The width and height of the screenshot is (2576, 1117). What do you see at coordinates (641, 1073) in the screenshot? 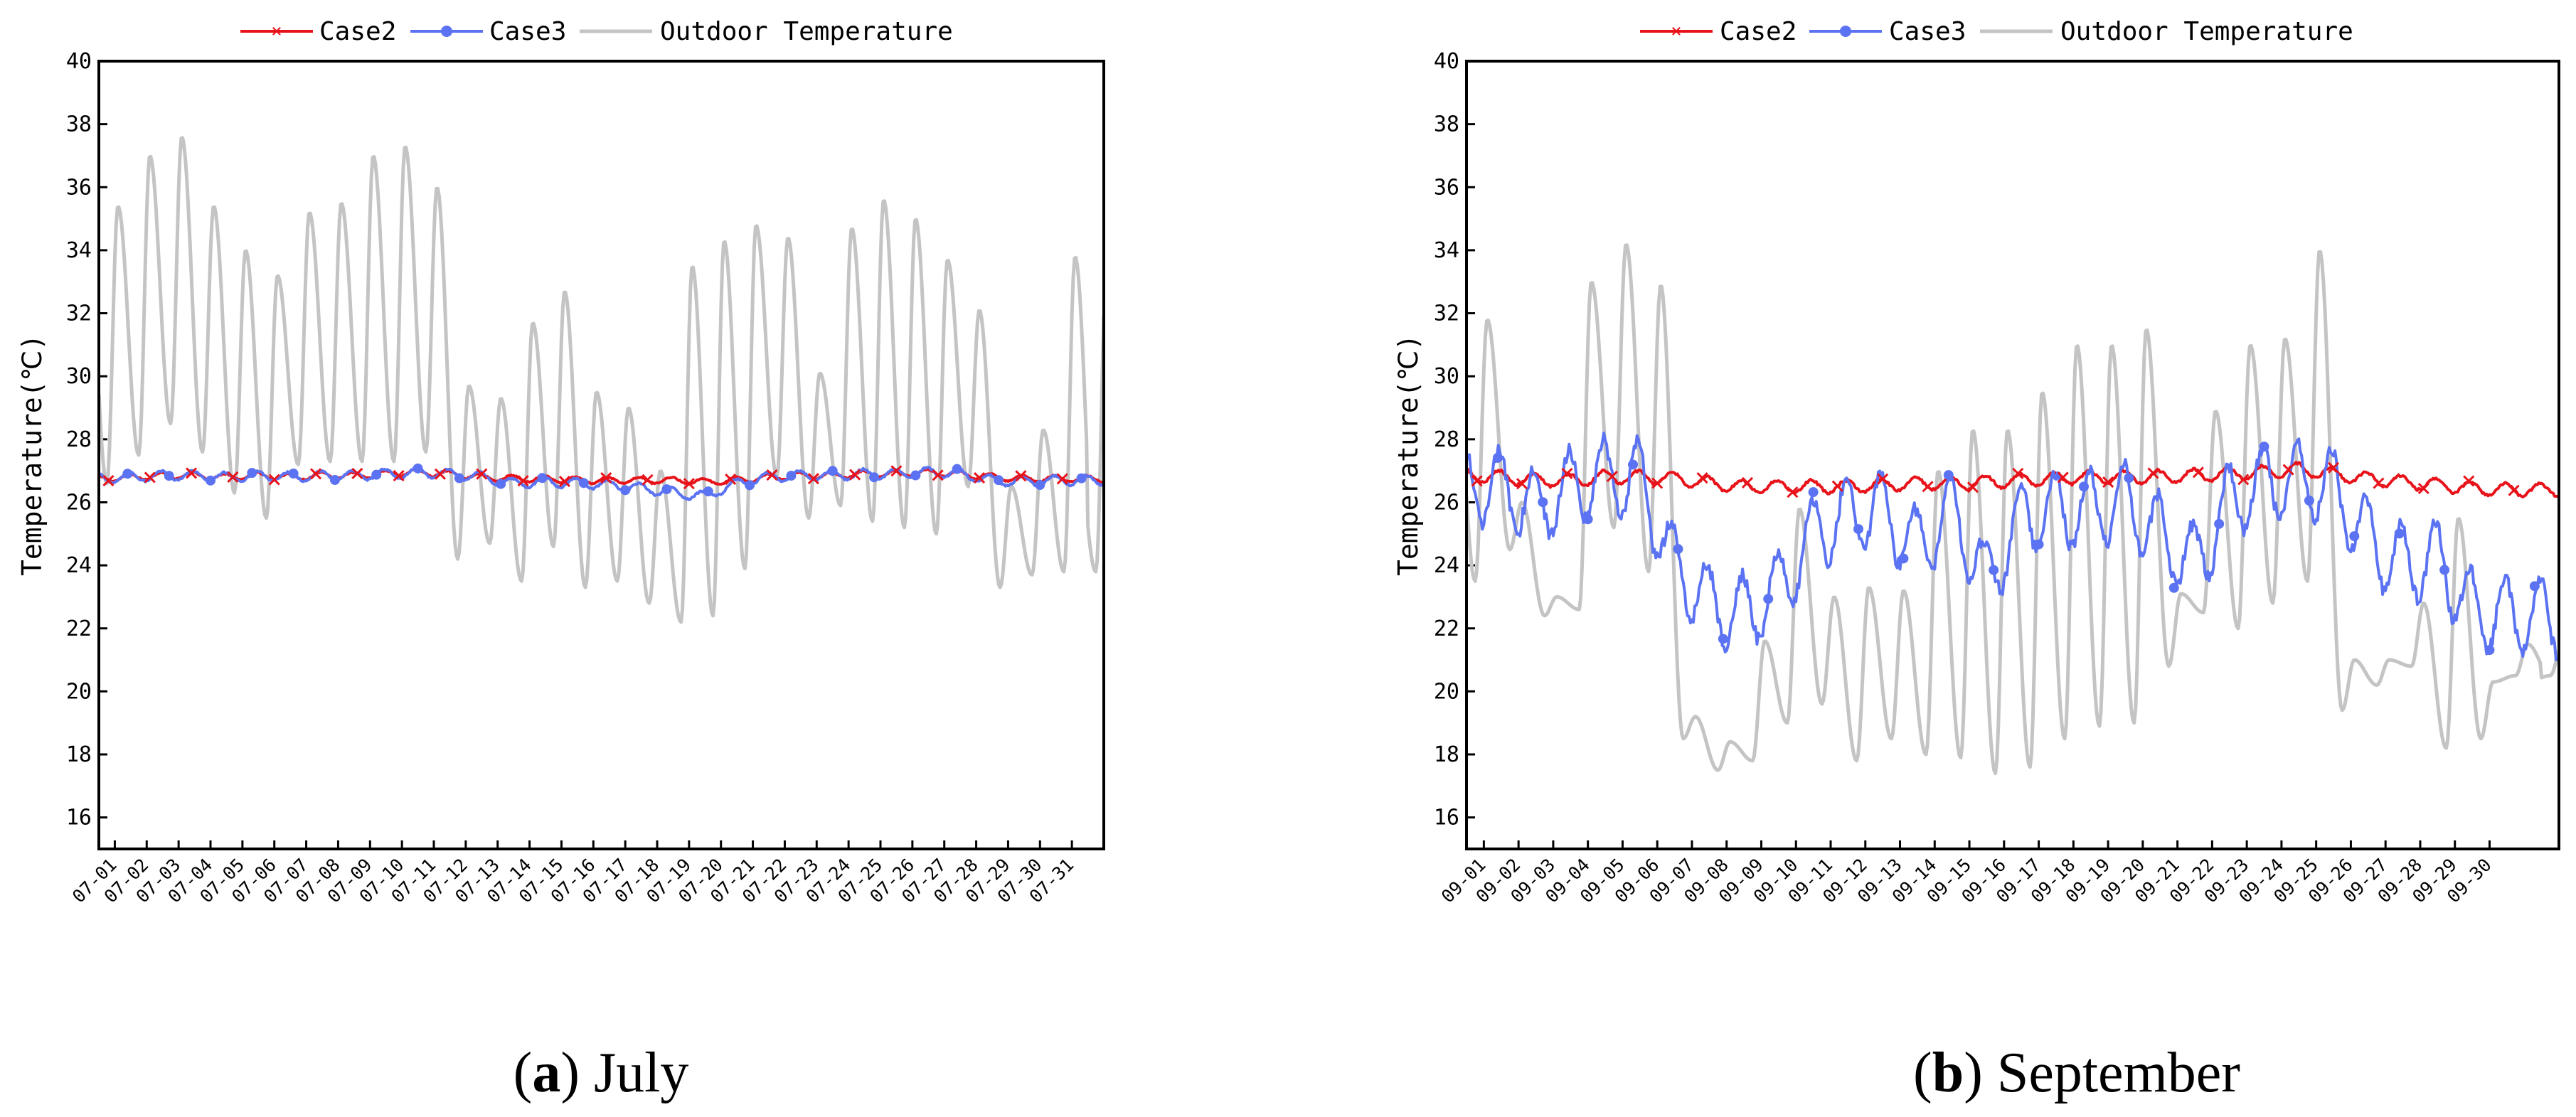
I see `caption-text: July` at bounding box center [641, 1073].